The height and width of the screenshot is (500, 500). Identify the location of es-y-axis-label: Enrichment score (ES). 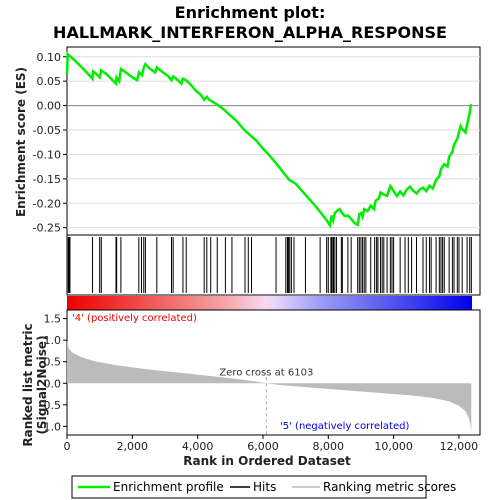
(21, 142).